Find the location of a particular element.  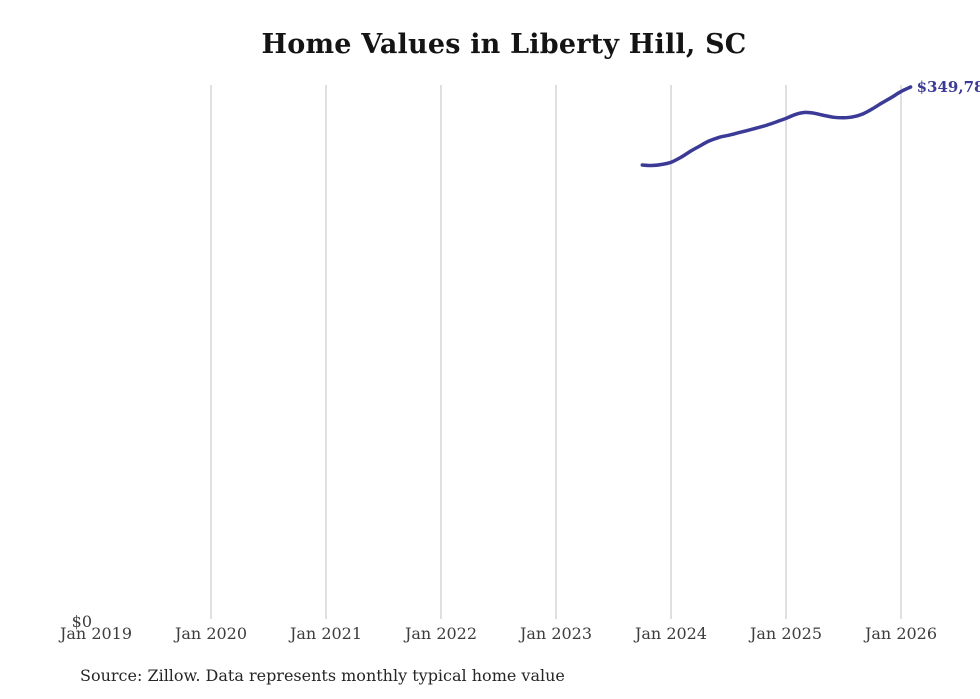

chart-title: Home Values in Liberty Hill, SC is located at coordinates (504, 44).